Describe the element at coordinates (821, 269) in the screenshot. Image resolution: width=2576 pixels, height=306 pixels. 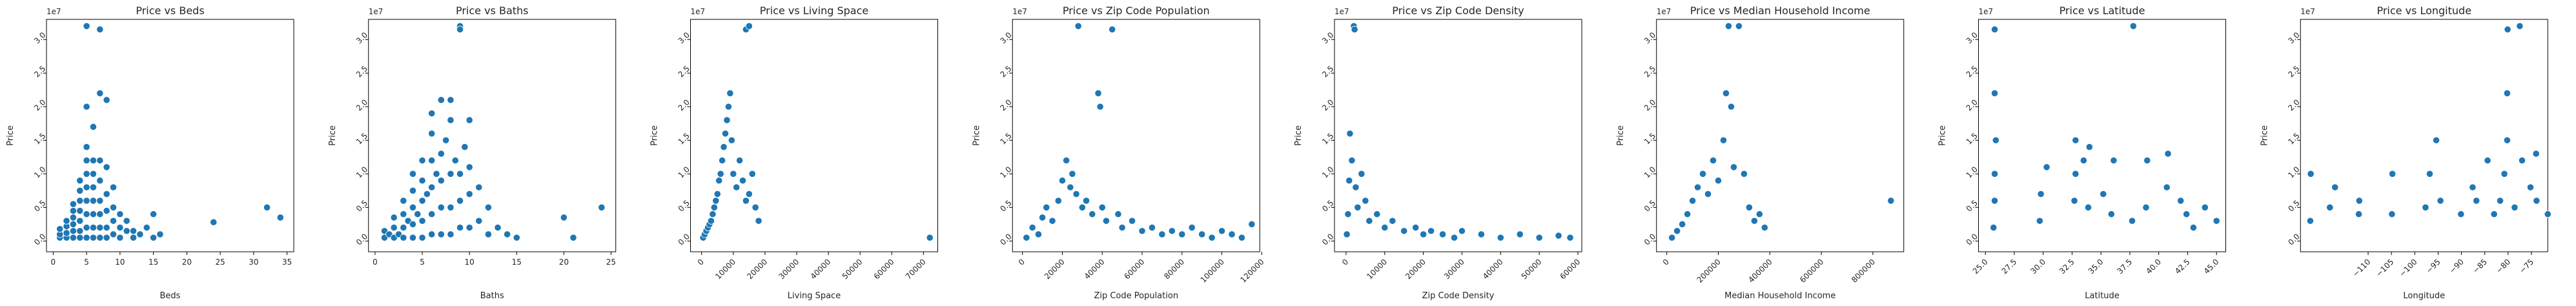
I see `x-tick-label: 40000` at that location.